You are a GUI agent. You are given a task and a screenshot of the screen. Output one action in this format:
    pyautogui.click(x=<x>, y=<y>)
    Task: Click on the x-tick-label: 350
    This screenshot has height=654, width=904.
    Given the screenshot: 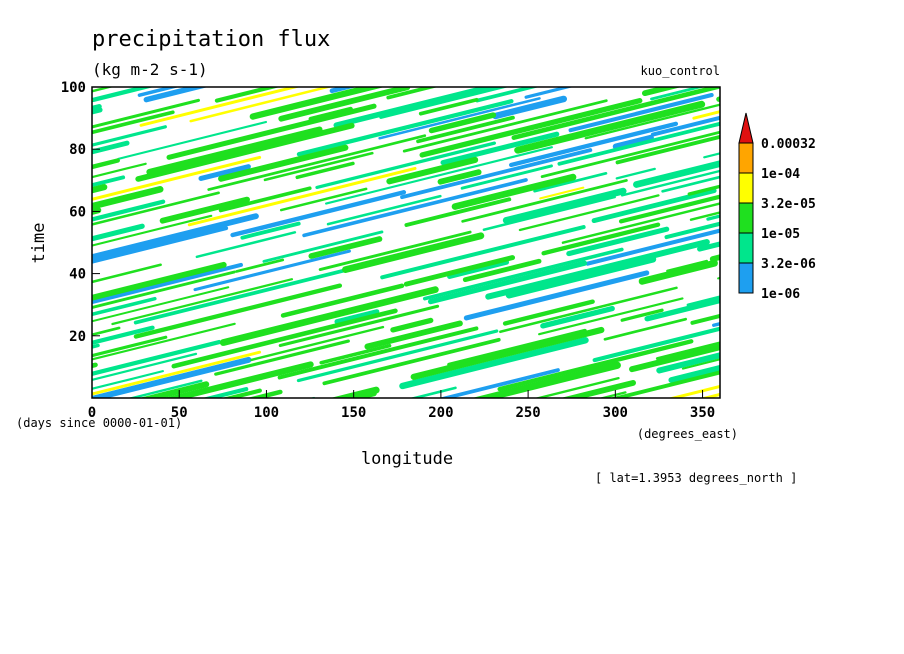 What is the action you would take?
    pyautogui.click(x=702, y=413)
    